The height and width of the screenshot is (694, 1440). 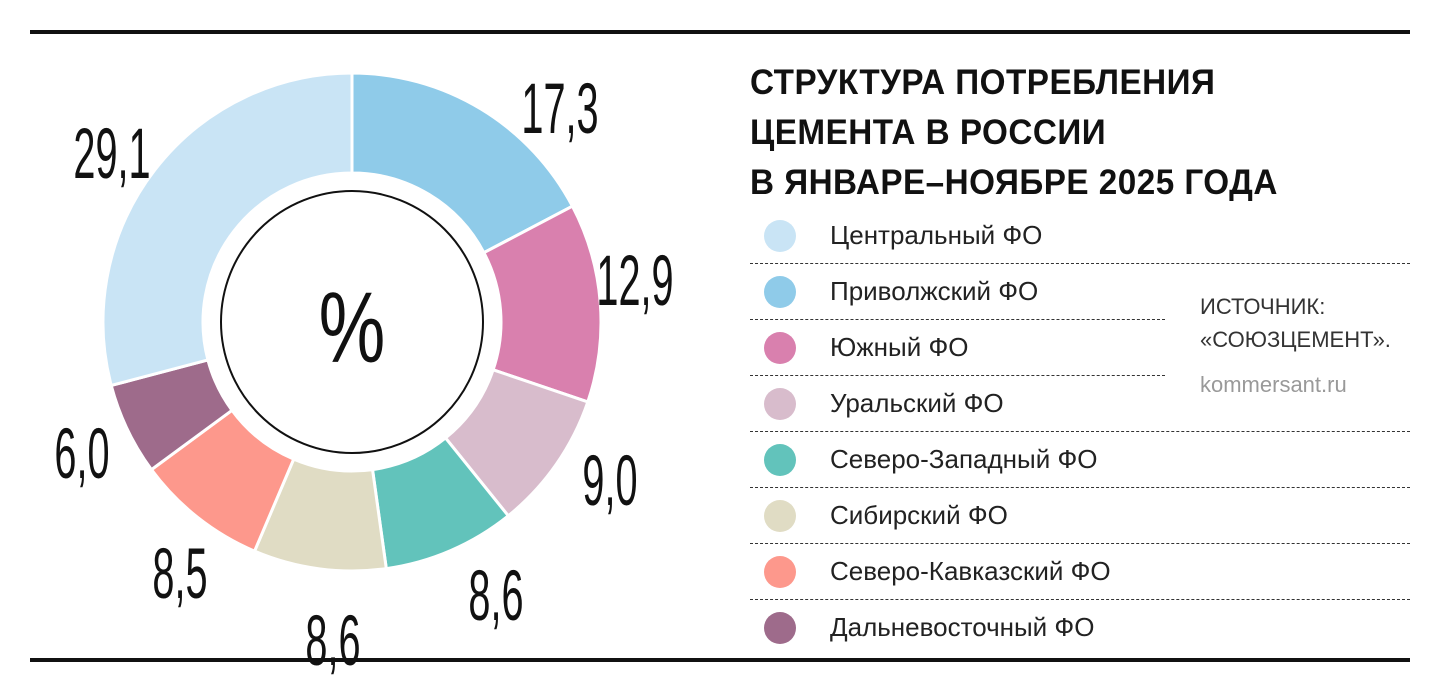 I want to click on title-line: СТРУКТУРА ПОТРЕБЛЕНИЯ, so click(x=983, y=82).